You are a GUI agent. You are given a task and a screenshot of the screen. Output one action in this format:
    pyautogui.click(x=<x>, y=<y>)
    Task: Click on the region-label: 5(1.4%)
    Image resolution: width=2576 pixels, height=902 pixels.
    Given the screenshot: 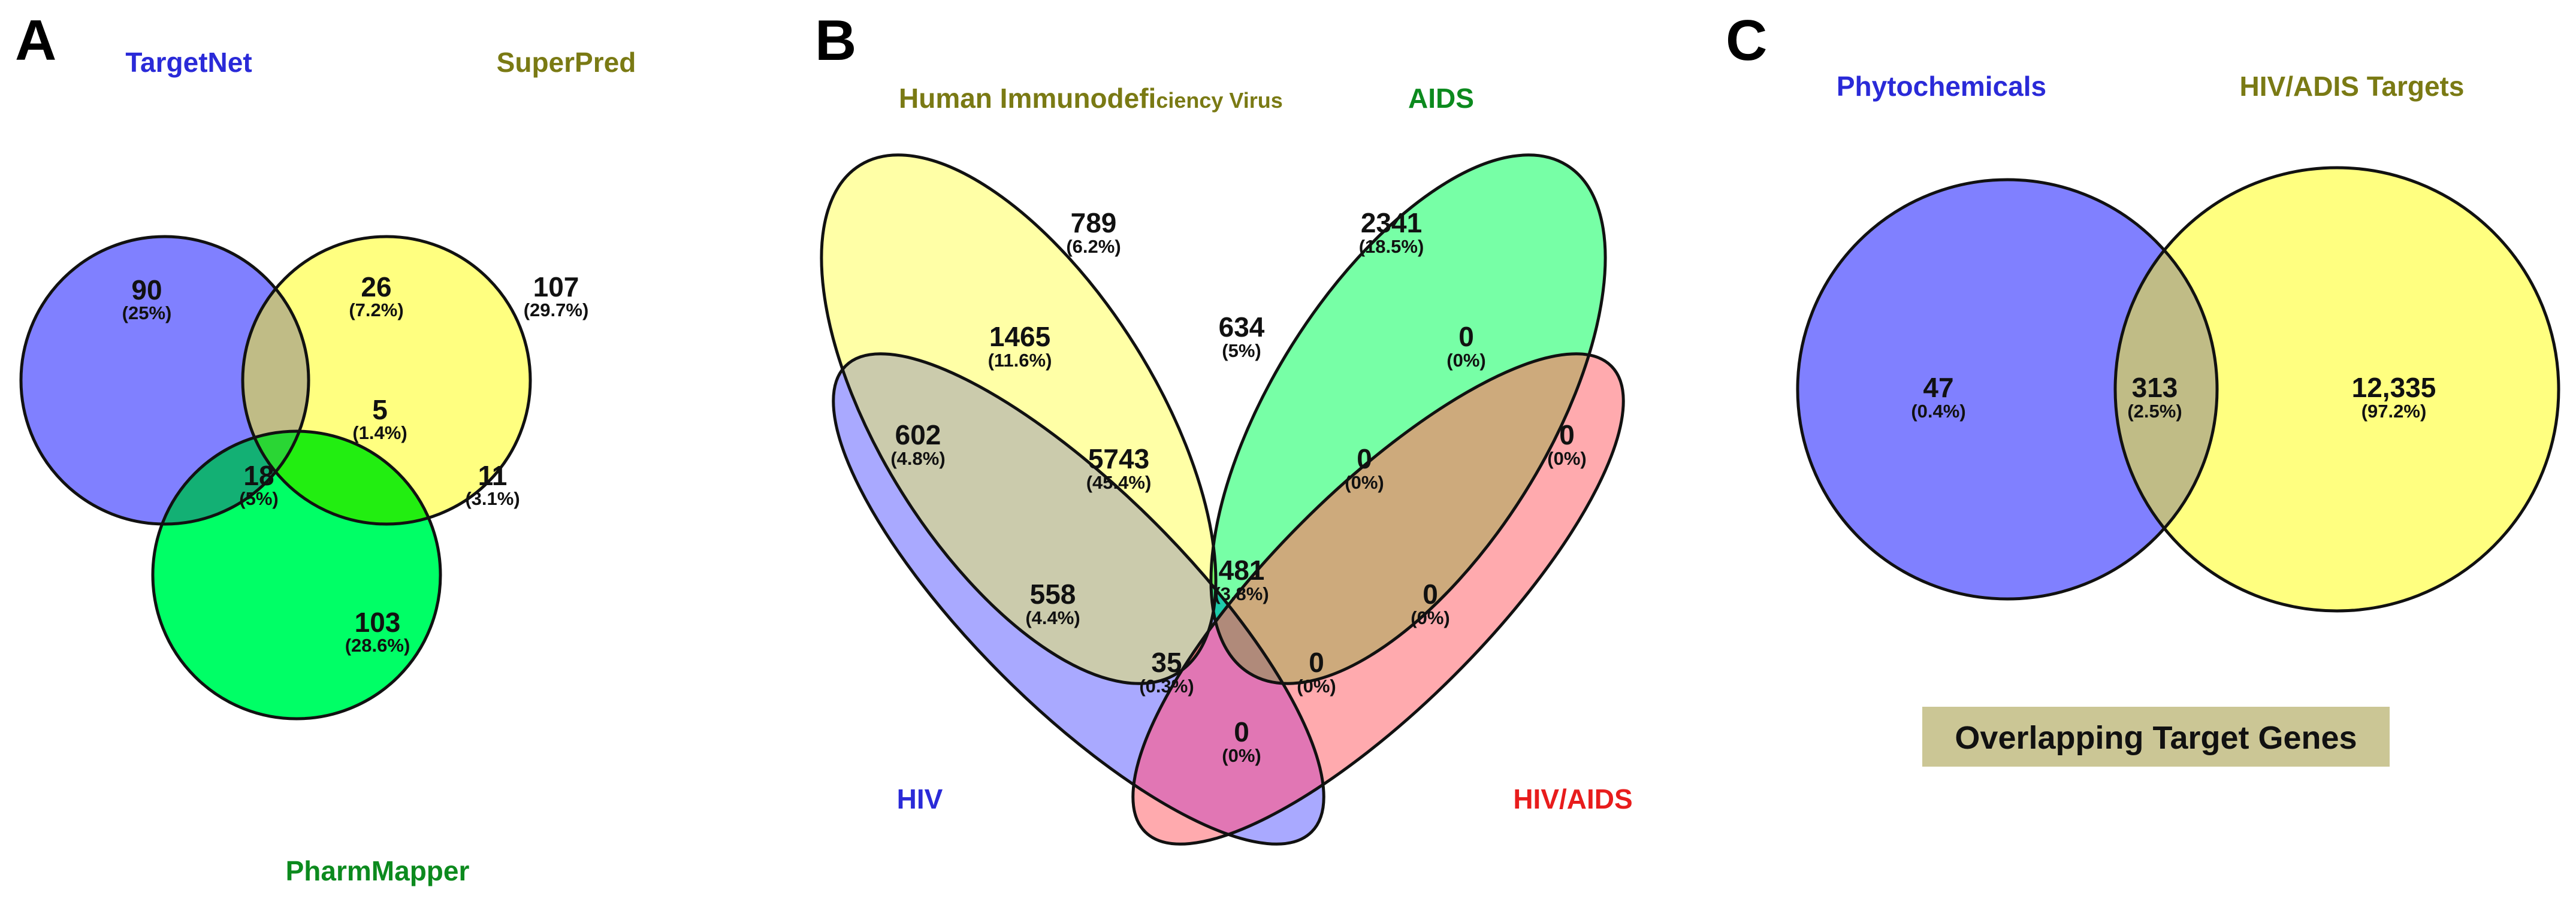 What is the action you would take?
    pyautogui.click(x=380, y=418)
    